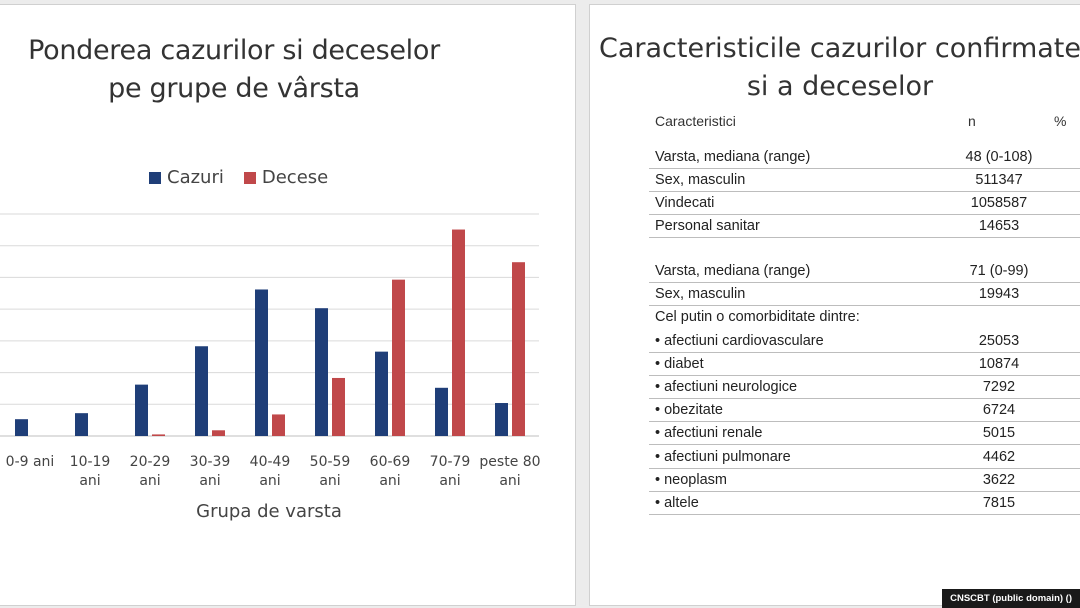 The image size is (1080, 608). I want to click on row-count: 6724, so click(999, 410).